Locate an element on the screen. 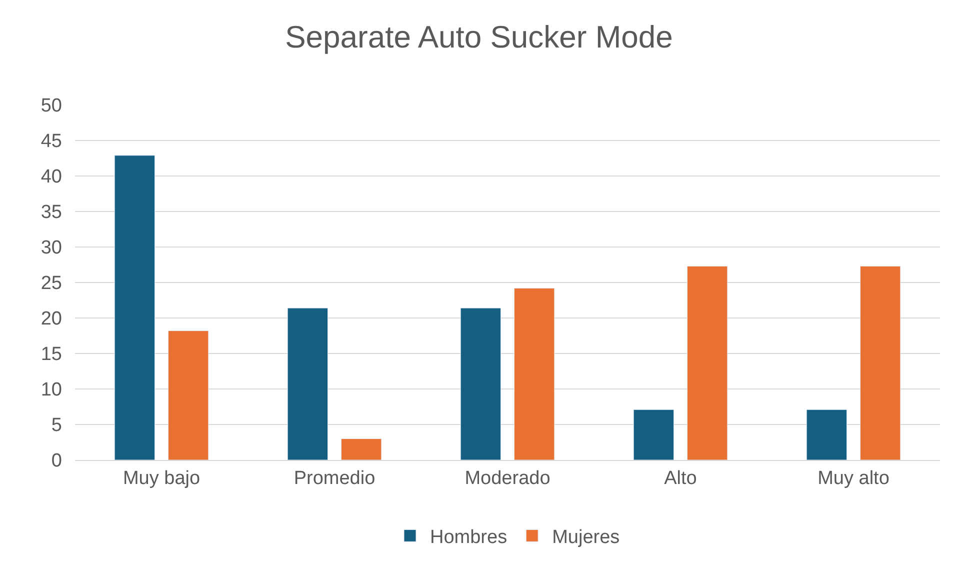 The image size is (958, 578). legend-label: Hombres is located at coordinates (469, 537).